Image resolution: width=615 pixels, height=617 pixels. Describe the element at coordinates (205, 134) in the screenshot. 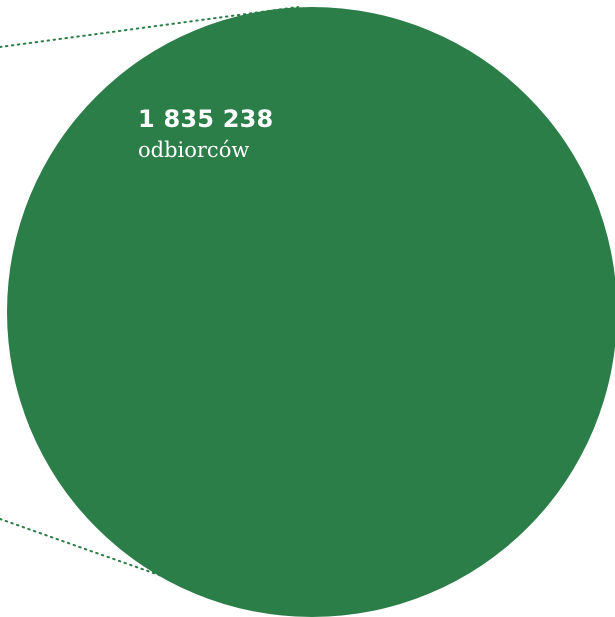

I see `bubble-label: 1 835 238 odbiorców` at that location.